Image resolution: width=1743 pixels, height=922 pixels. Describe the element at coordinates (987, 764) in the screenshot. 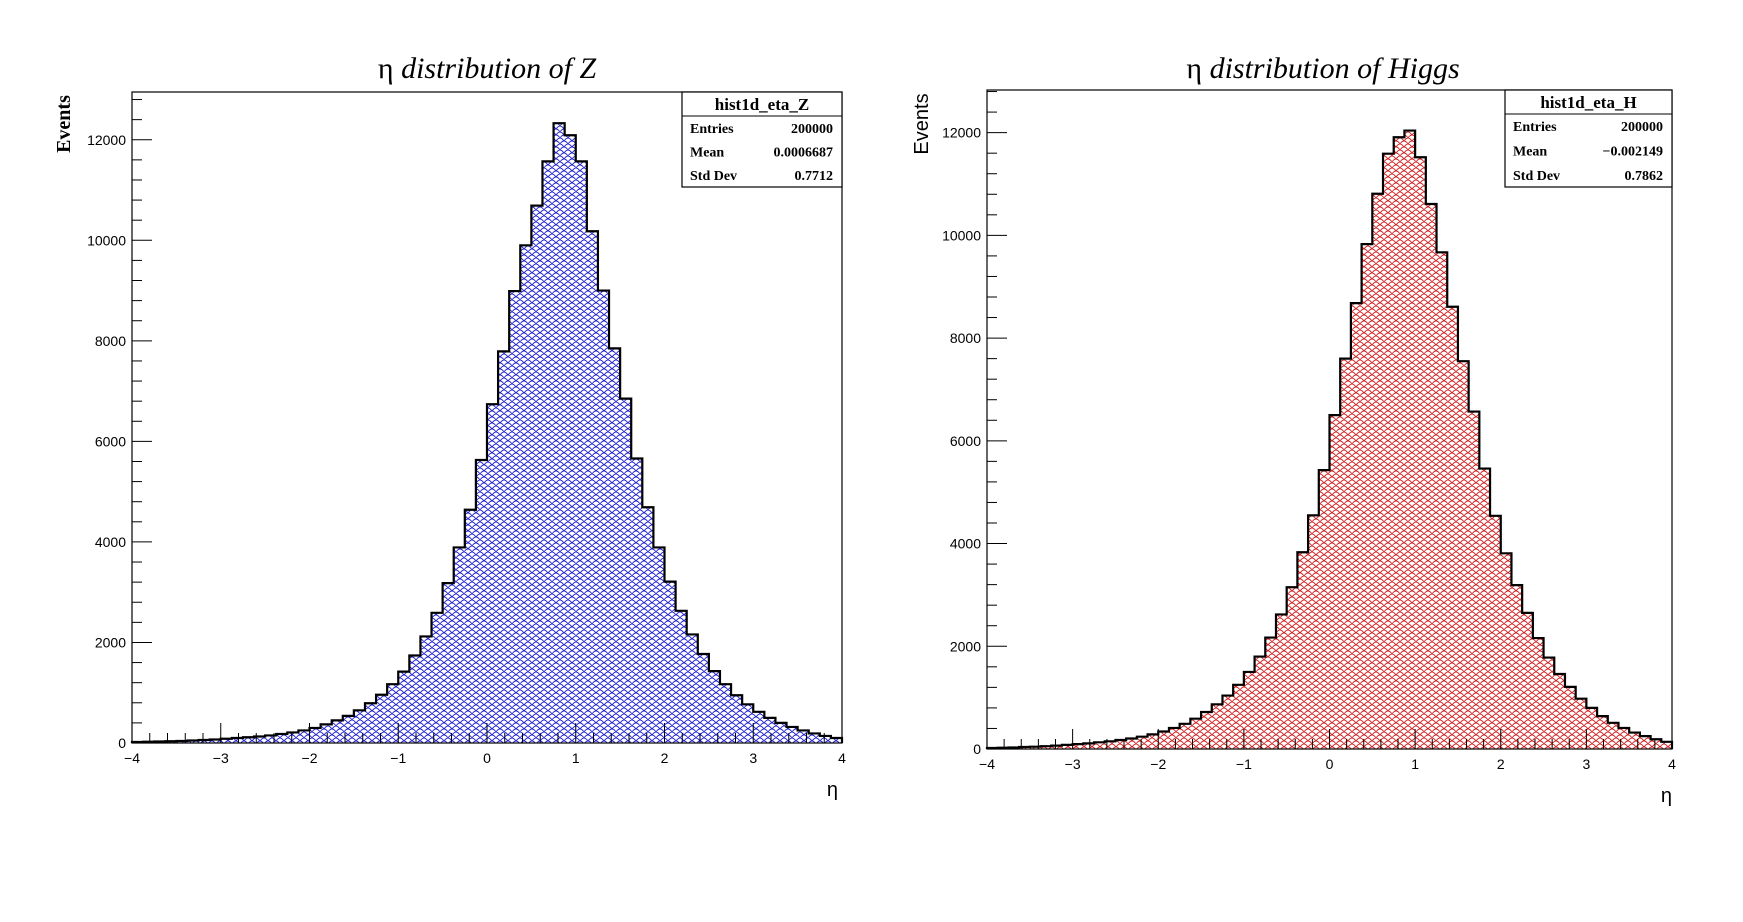

I see `x-tick-label: −4` at that location.